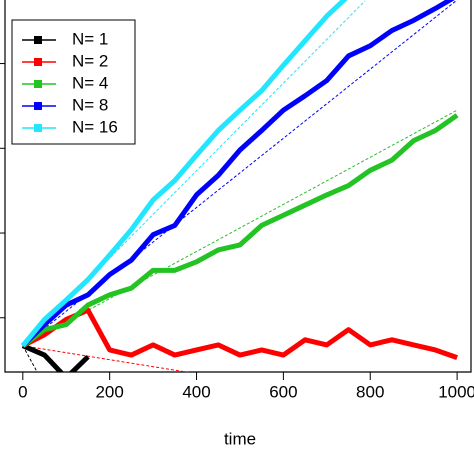  Describe the element at coordinates (22, 391) in the screenshot. I see `x-tick-label: 0` at that location.